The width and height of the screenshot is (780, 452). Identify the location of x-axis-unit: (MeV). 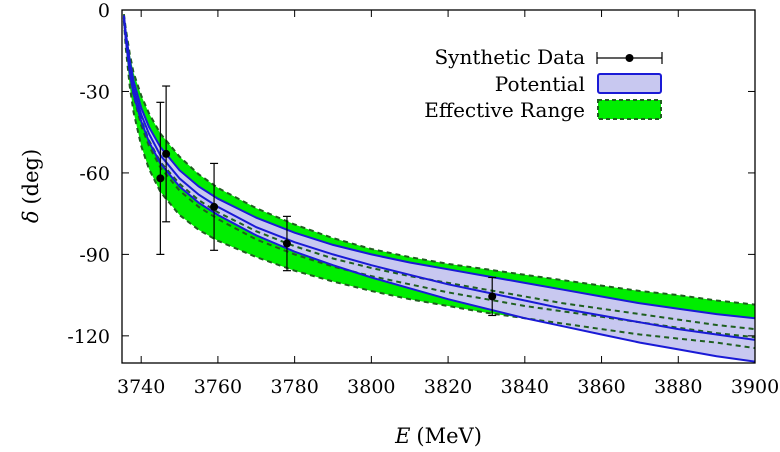
(448, 436).